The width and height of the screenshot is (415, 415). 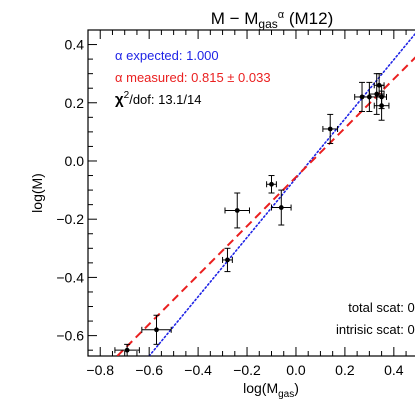 I want to click on annotation-intrinsic-scat: intrisic scat: 0.000, so click(x=375, y=329).